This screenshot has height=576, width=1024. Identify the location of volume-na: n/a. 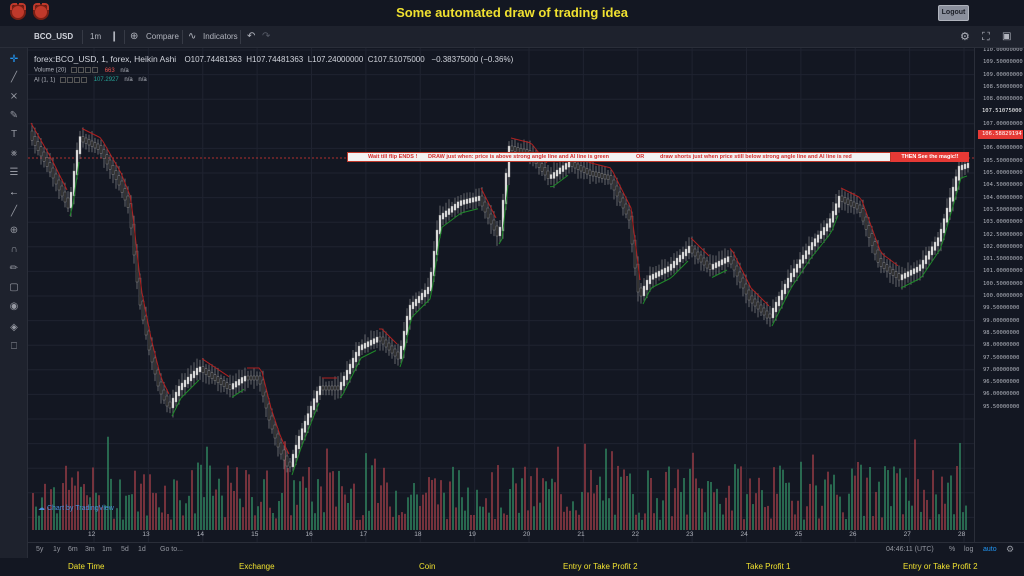
(124, 70).